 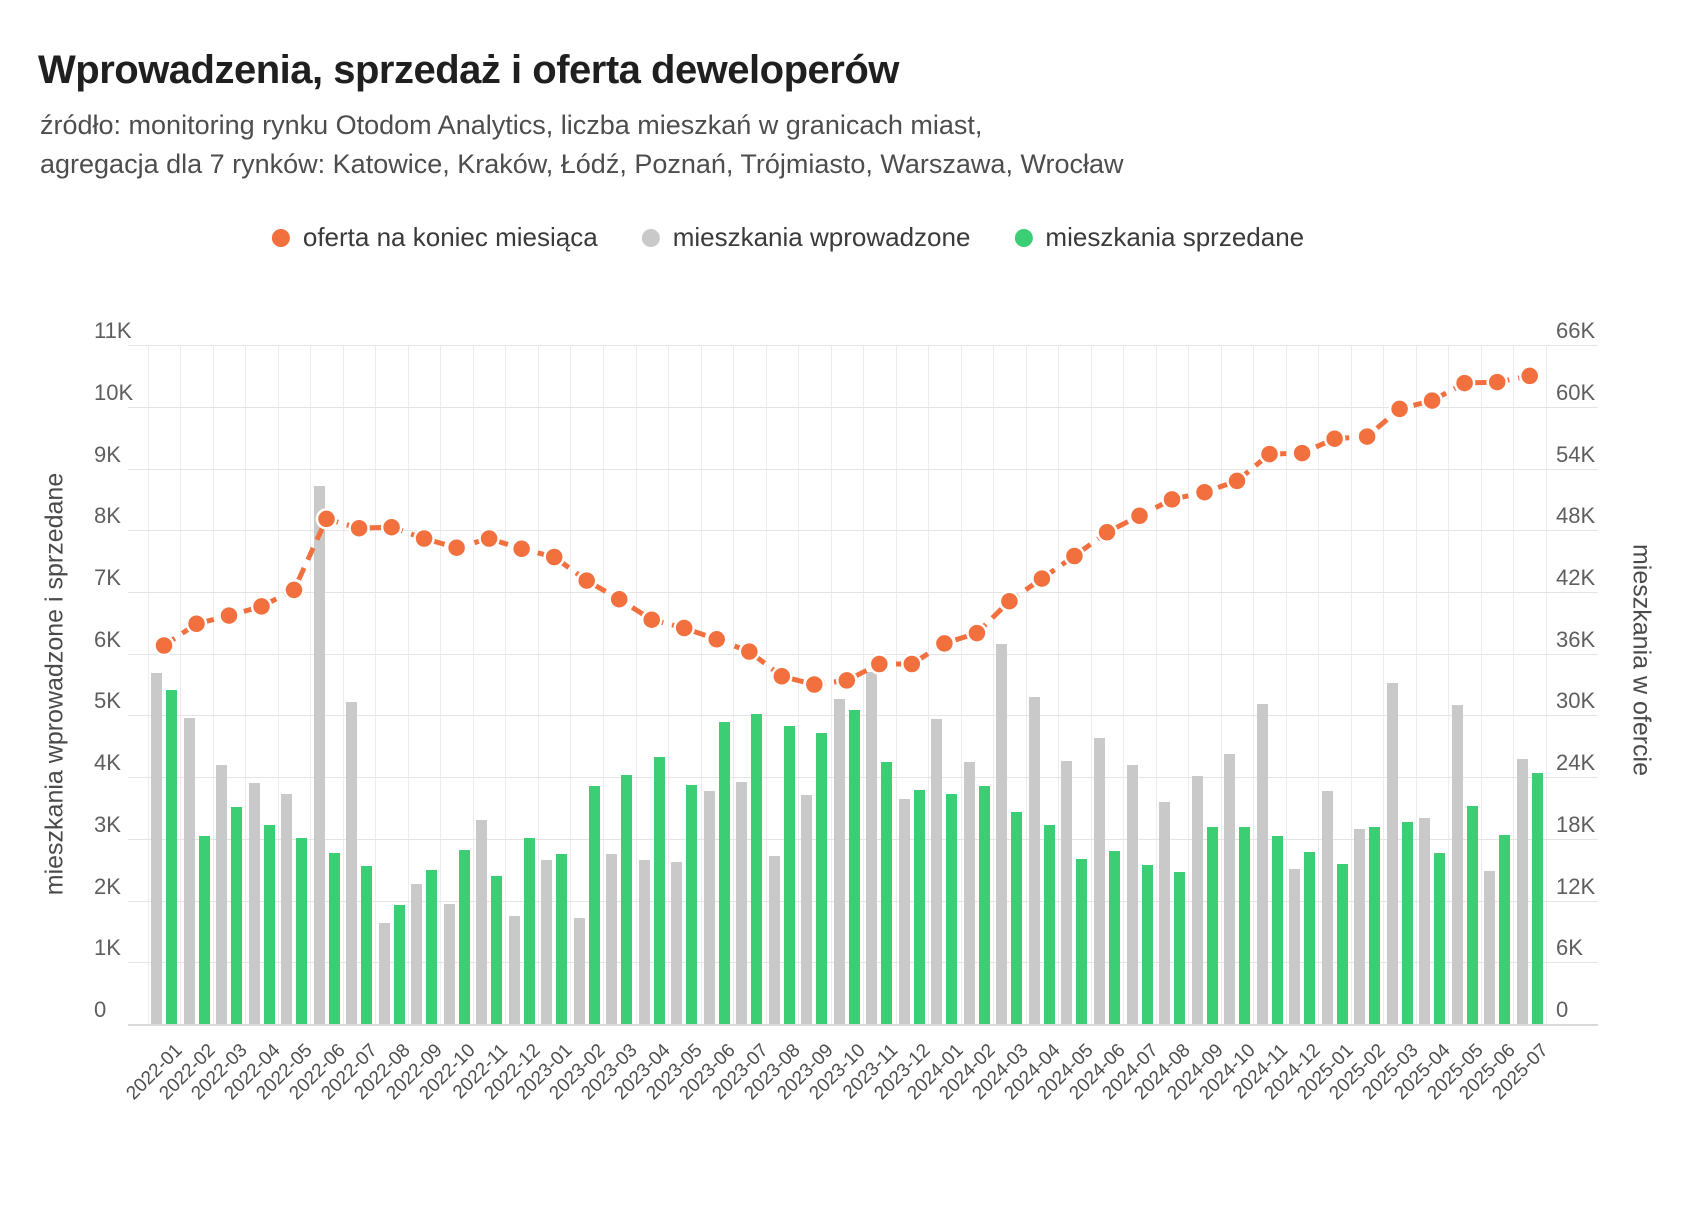 I want to click on legend-item-wprowadzone: mieszkania wprowadzone, so click(x=805, y=237).